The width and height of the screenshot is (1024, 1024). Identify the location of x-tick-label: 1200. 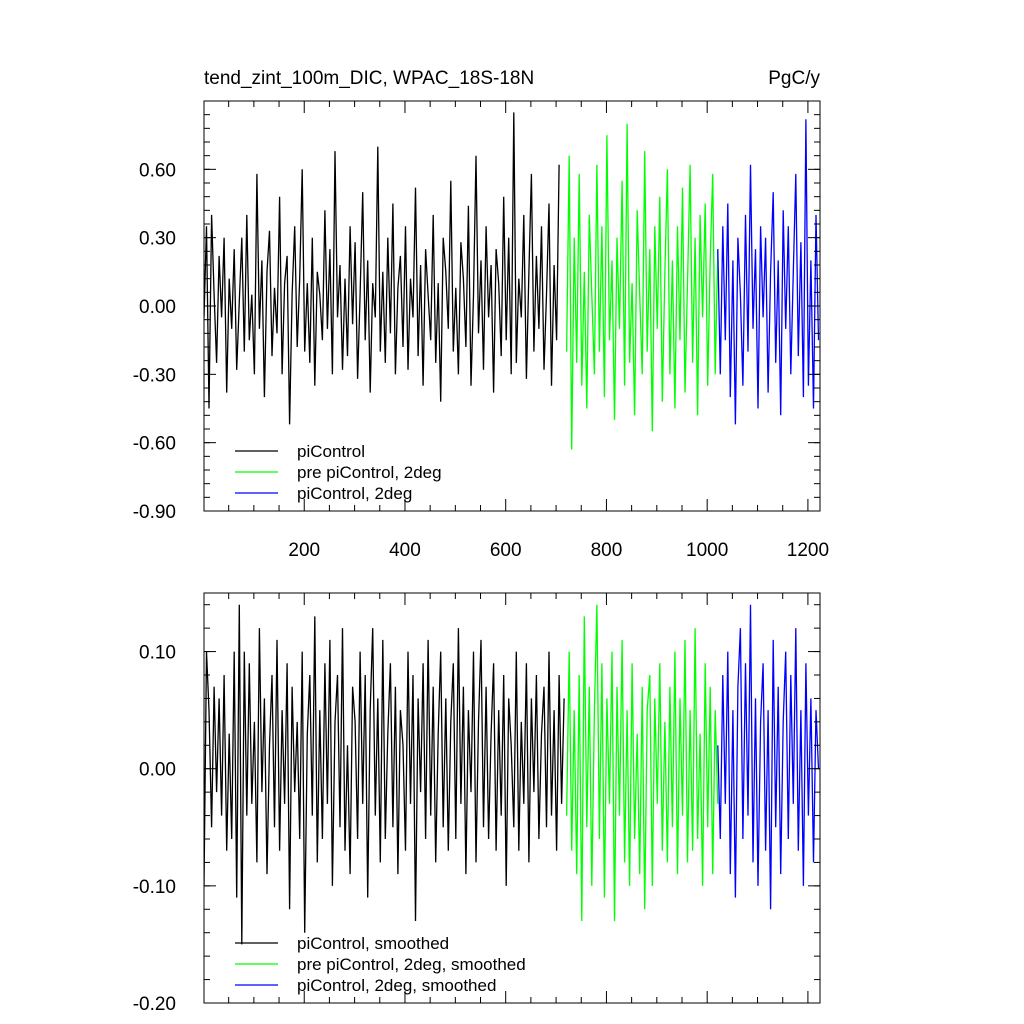
(808, 550).